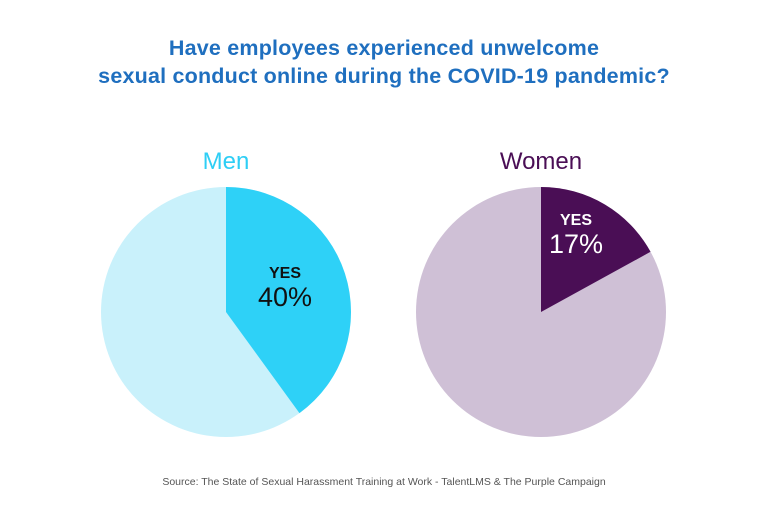 The height and width of the screenshot is (506, 768). I want to click on chart-title-line-1: Have employees experienced unwelcome, so click(384, 48).